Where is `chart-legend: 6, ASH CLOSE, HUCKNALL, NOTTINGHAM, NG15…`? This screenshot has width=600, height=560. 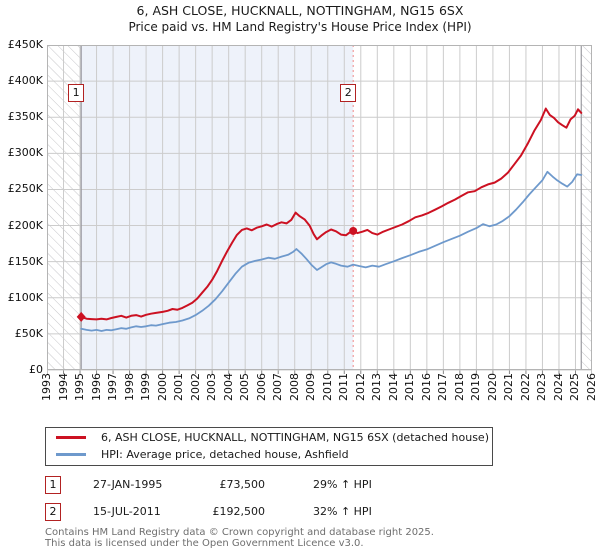
chart-legend: 6, ASH CLOSE, HUCKNALL, NOTTINGHAM, NG15… is located at coordinates (269, 446).